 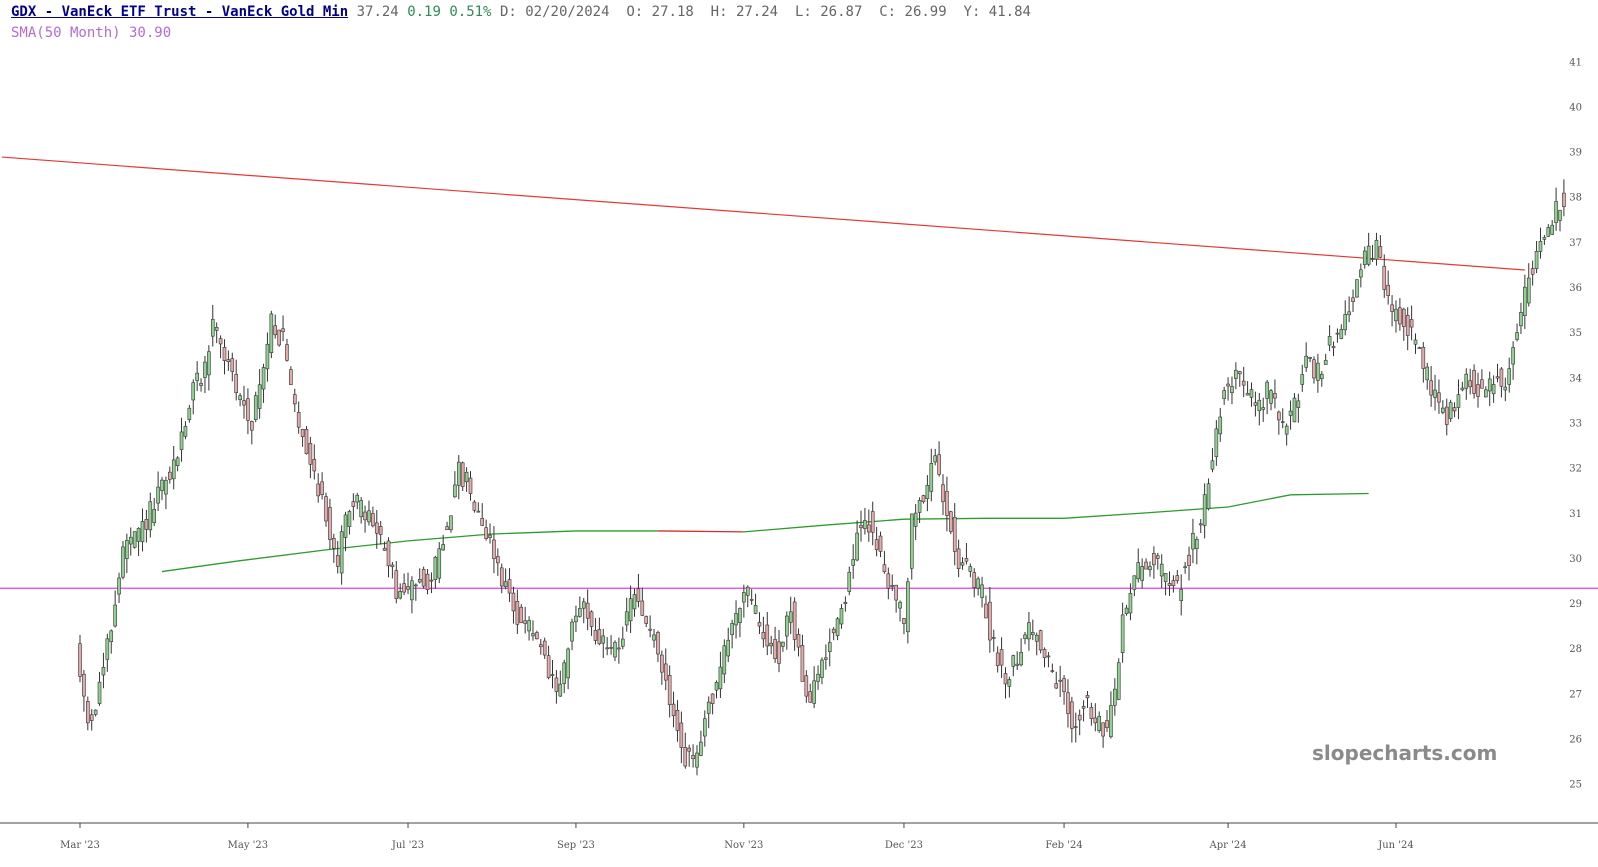 What do you see at coordinates (576, 845) in the screenshot?
I see `x-tick-label: Sep '23` at bounding box center [576, 845].